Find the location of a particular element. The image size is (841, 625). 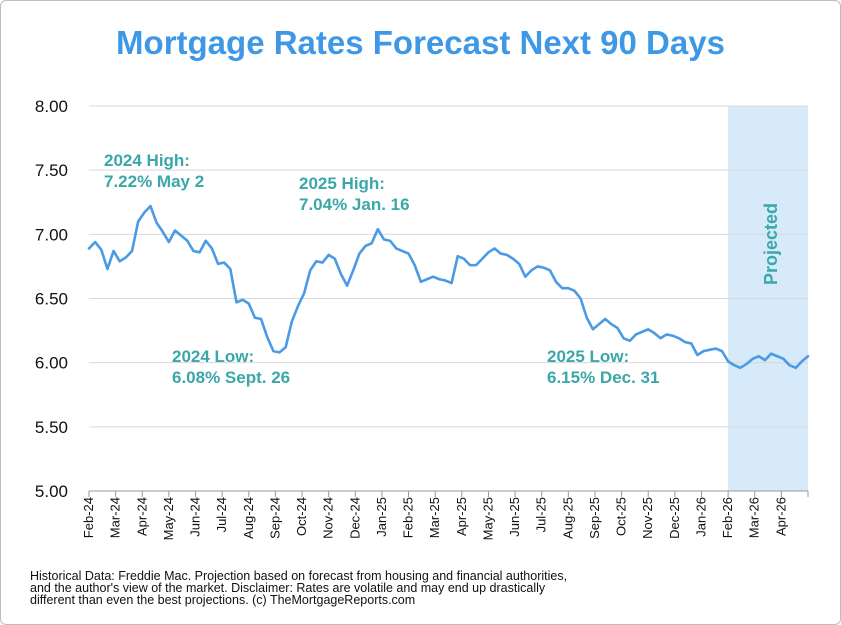

x-tick-label: Oct-24 is located at coordinates (301, 516).